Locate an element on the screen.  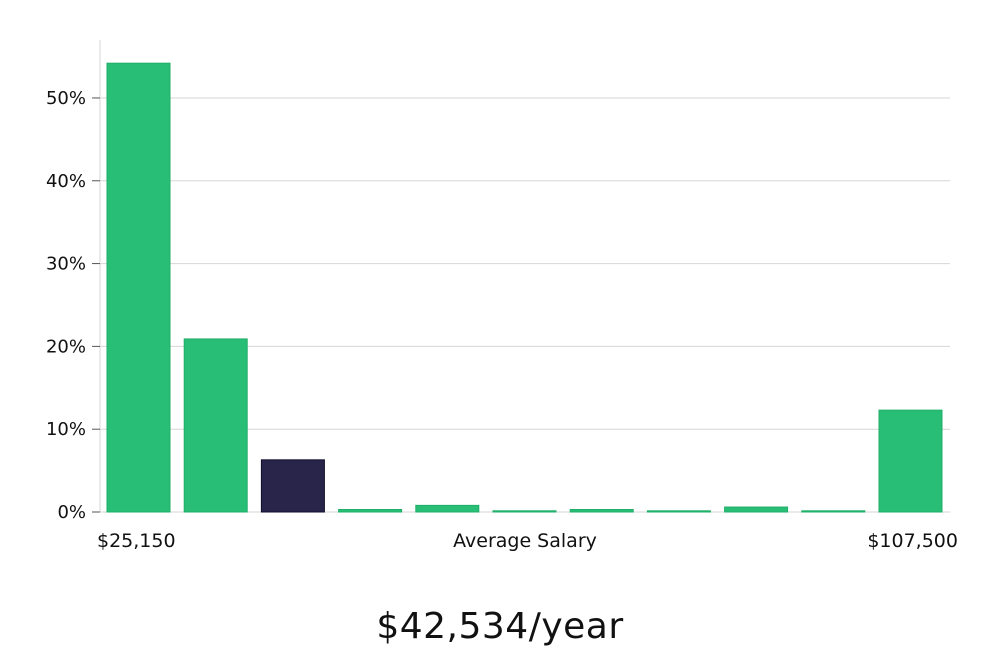
x-end-label: $107,500 is located at coordinates (912, 541).